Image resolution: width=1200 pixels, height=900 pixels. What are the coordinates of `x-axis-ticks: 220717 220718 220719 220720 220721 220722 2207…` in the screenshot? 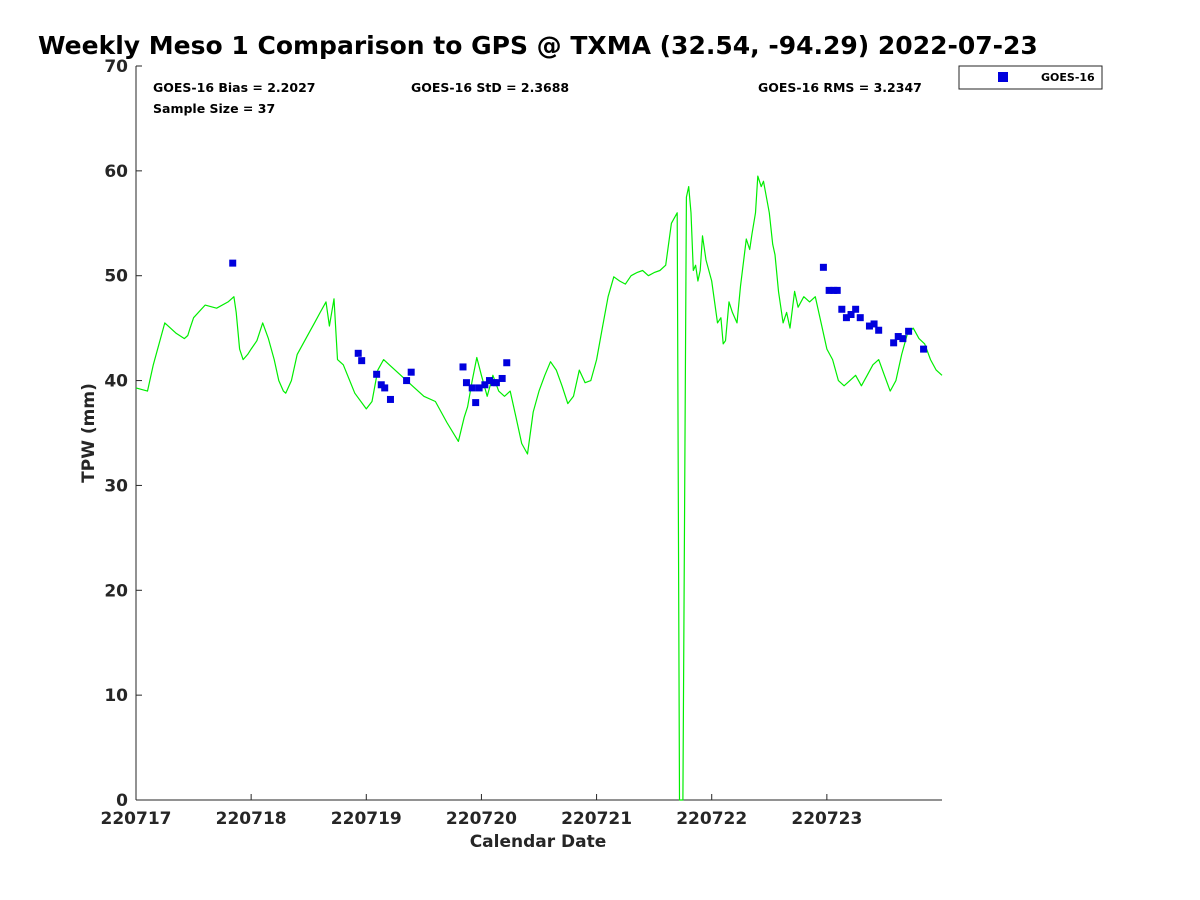 It's located at (481, 811).